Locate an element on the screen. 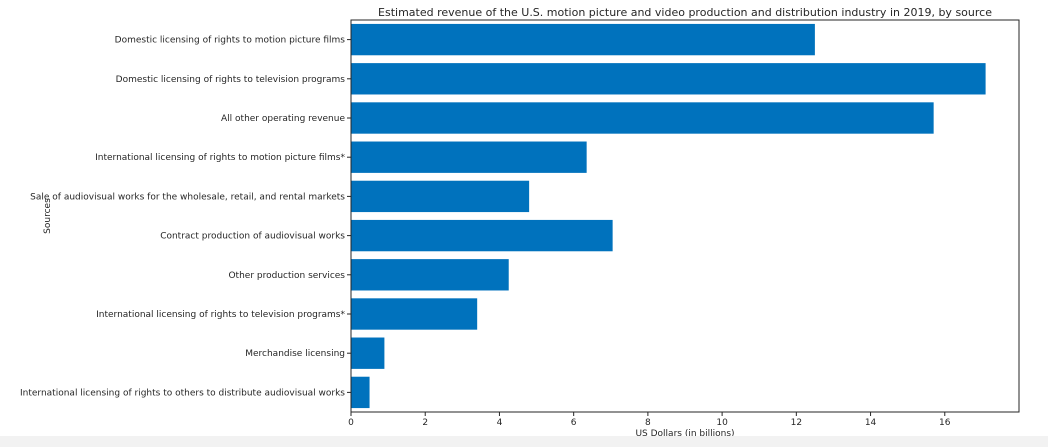  x-tick-label: 8 is located at coordinates (648, 423).